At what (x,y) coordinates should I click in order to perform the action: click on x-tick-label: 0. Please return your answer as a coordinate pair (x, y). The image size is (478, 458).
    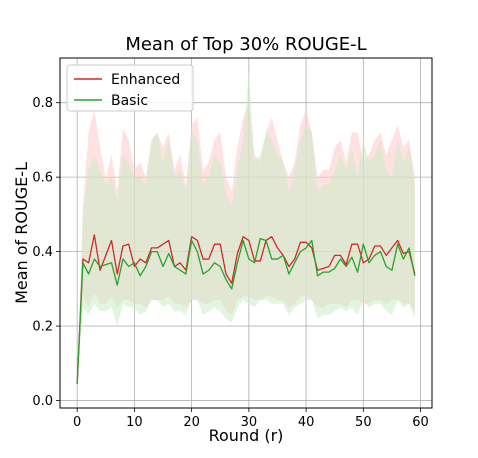
    Looking at the image, I should click on (77, 422).